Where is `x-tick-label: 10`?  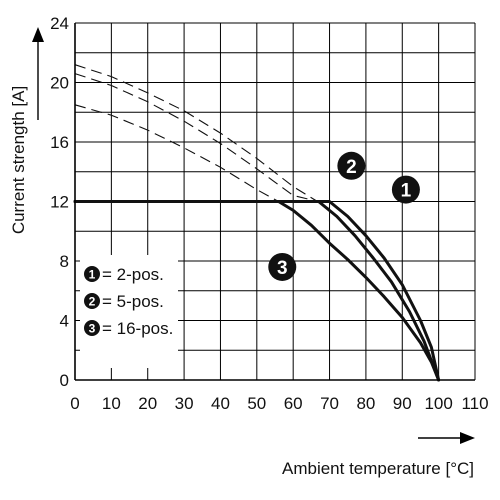
x-tick-label: 10 is located at coordinates (111, 403).